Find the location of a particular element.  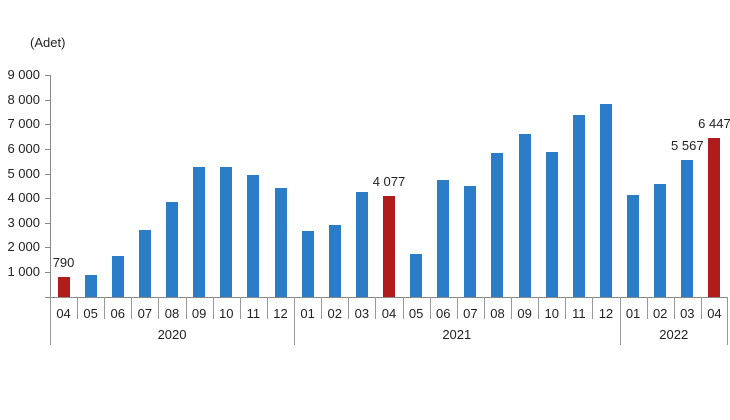

y-tick-label: 8 000 is located at coordinates (23, 99).